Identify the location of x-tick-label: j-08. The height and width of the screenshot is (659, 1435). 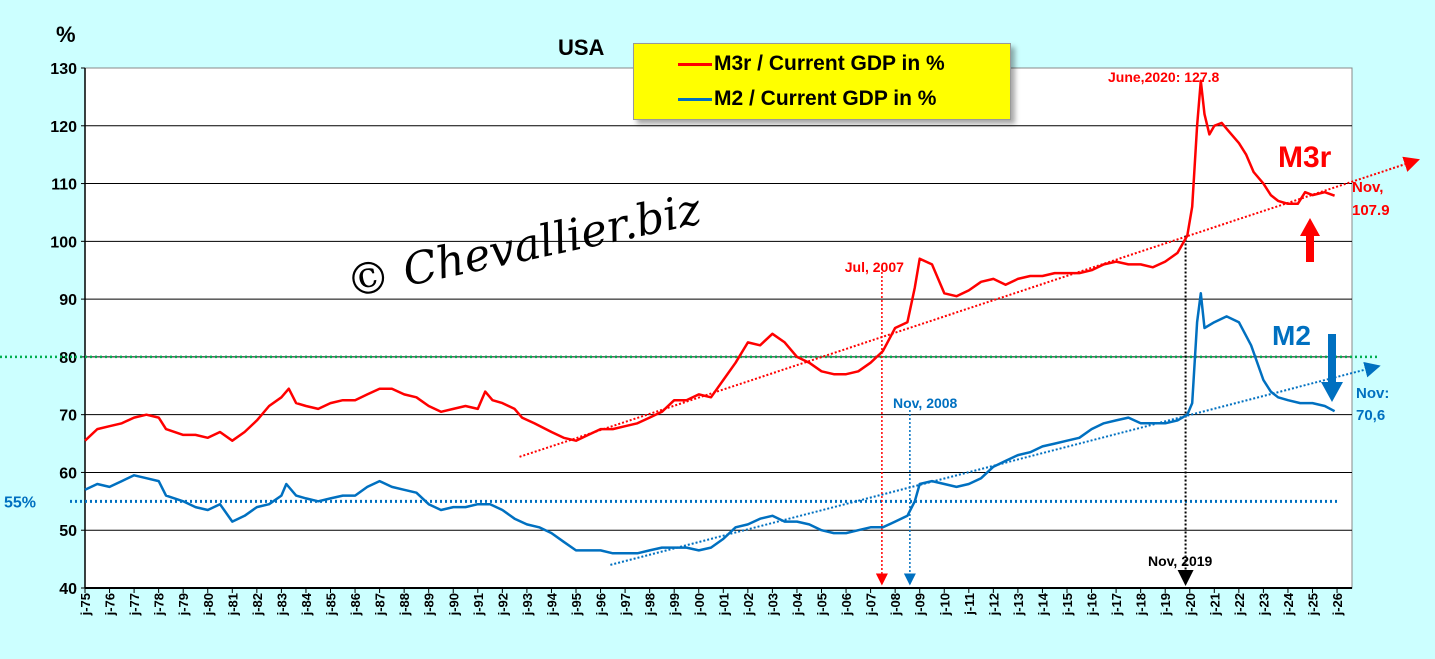
(895, 604).